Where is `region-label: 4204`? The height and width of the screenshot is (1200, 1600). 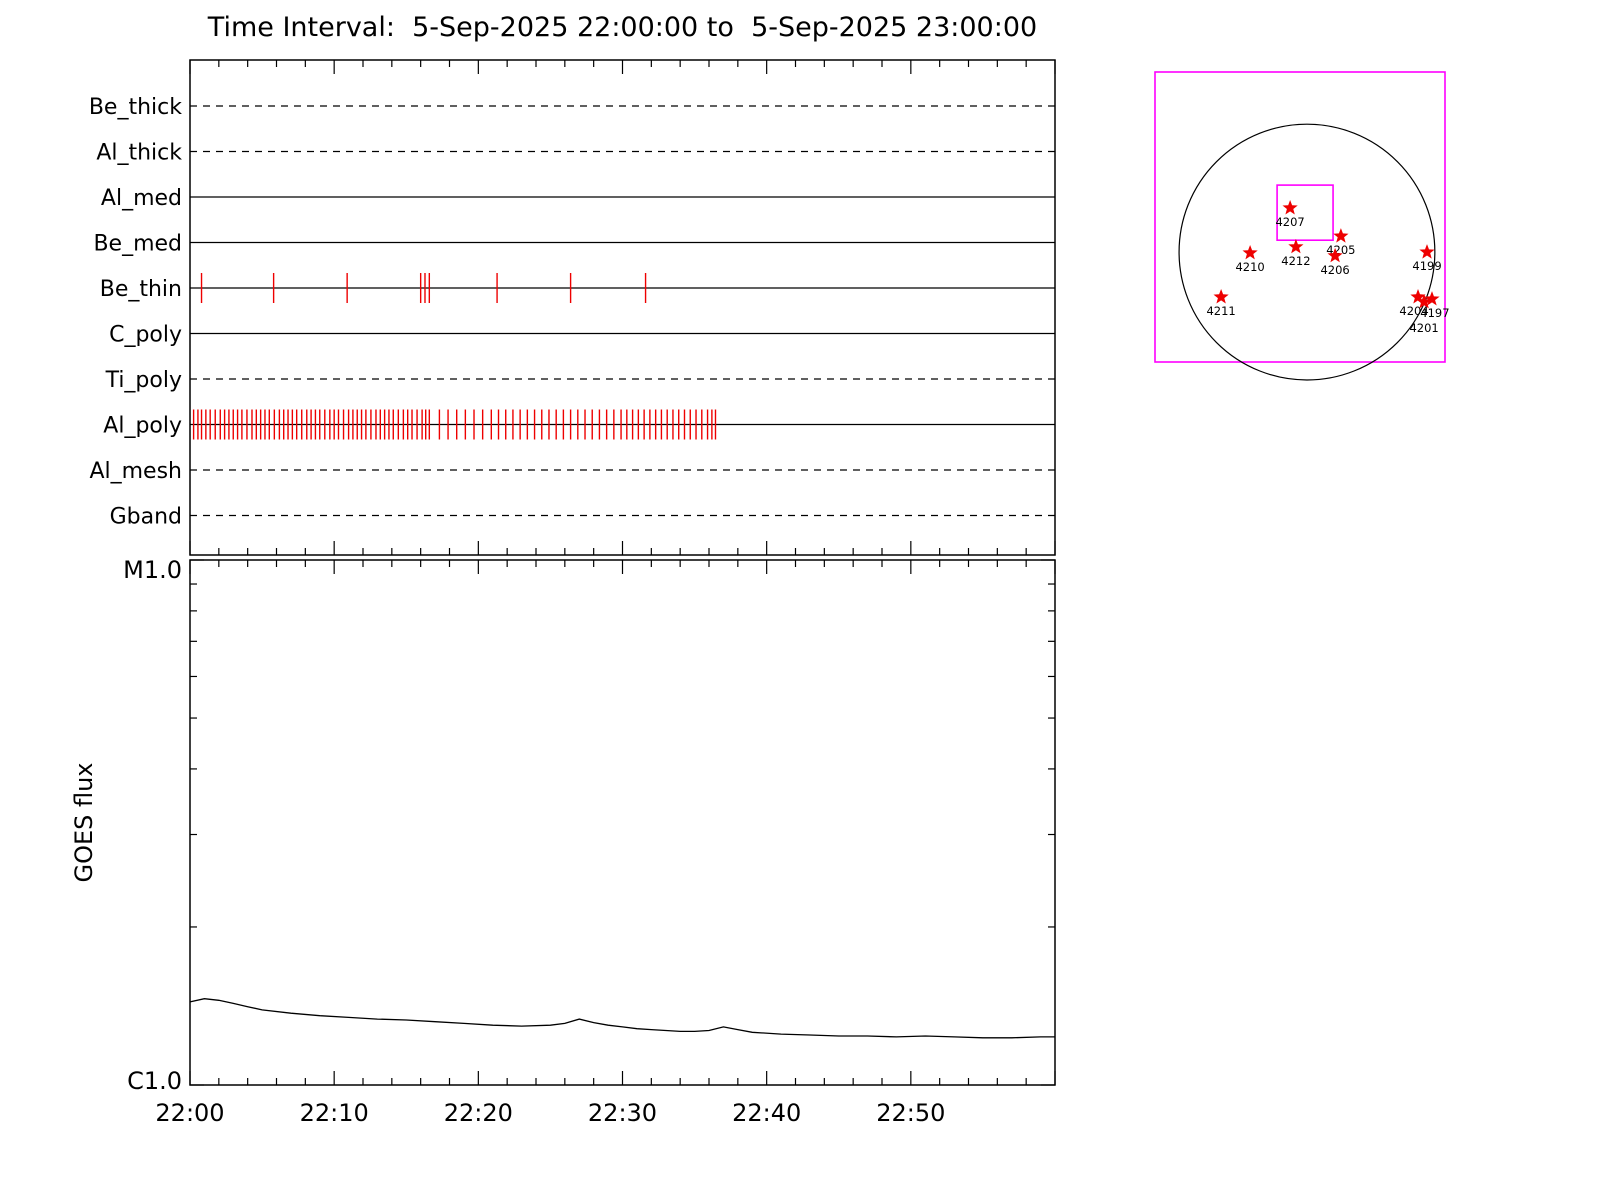
region-label: 4204 is located at coordinates (1413, 311).